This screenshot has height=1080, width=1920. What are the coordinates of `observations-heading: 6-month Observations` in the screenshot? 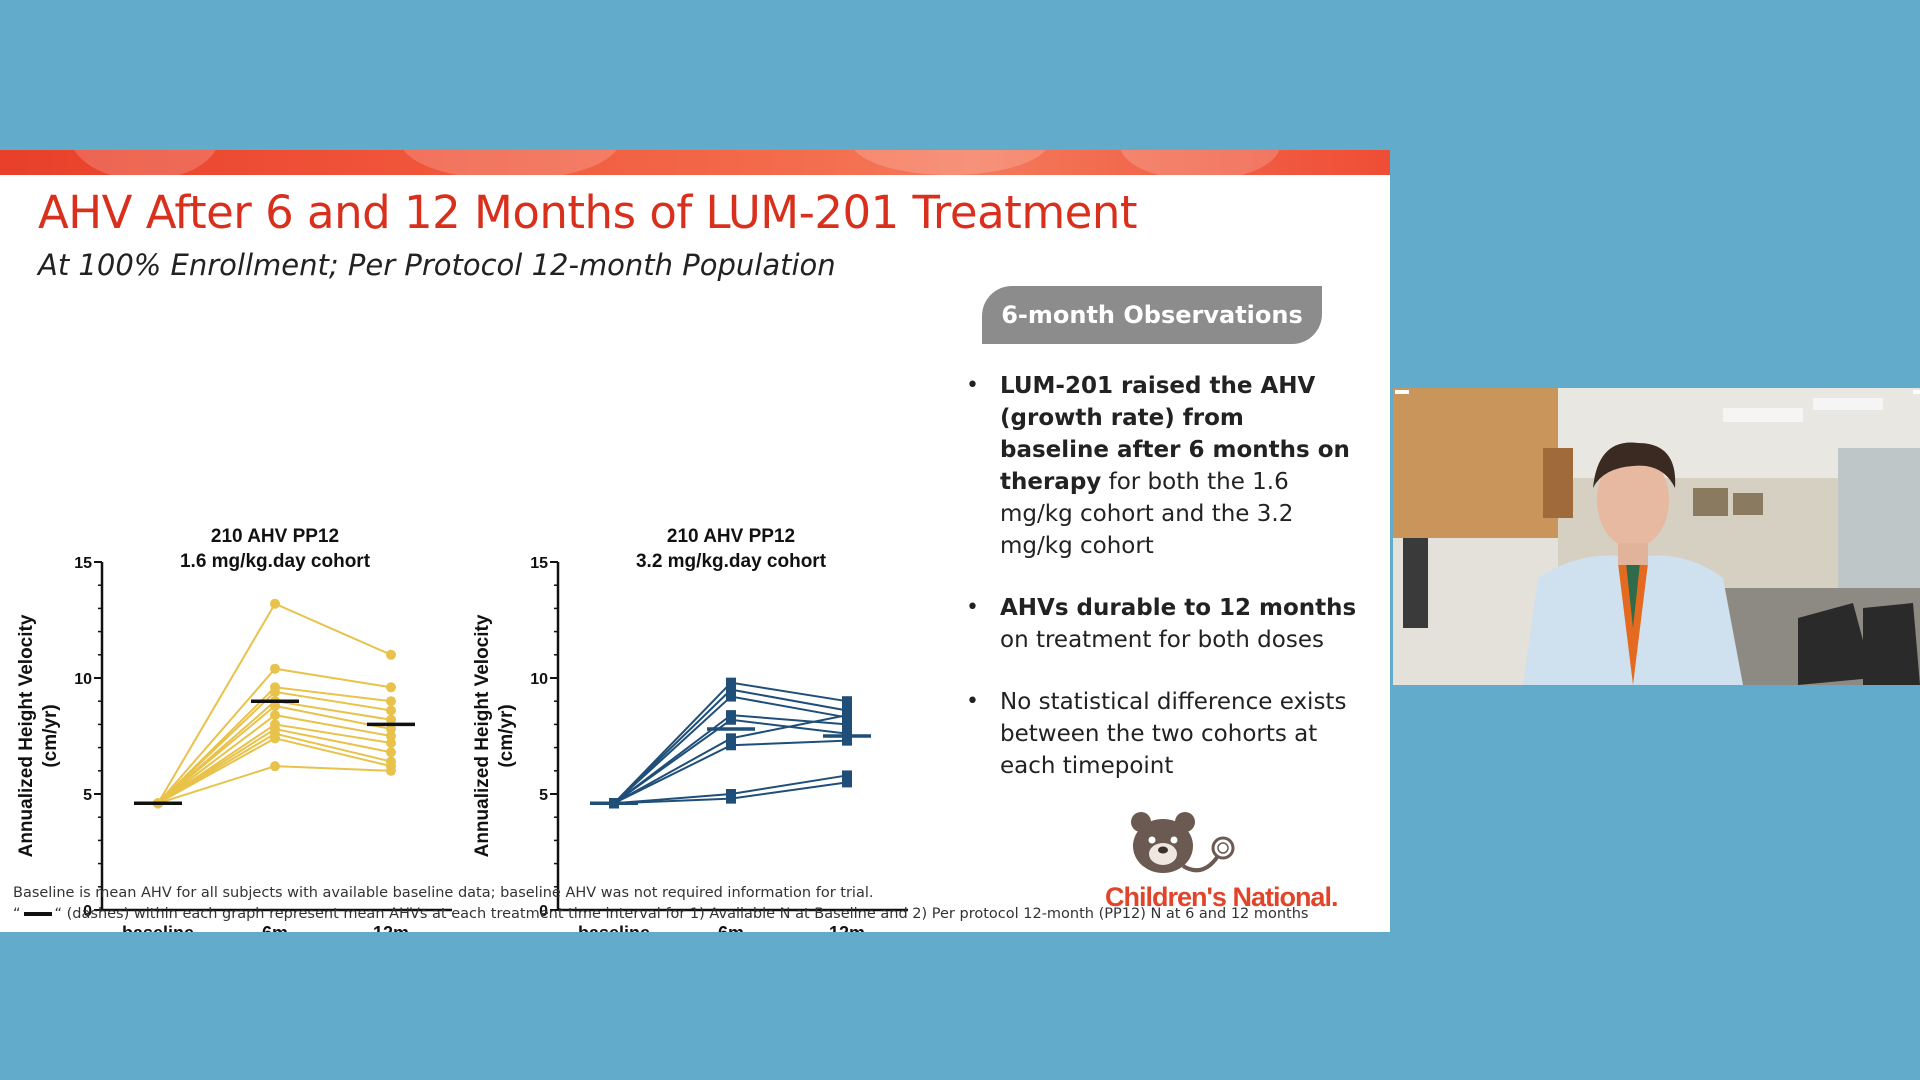 It's located at (1152, 315).